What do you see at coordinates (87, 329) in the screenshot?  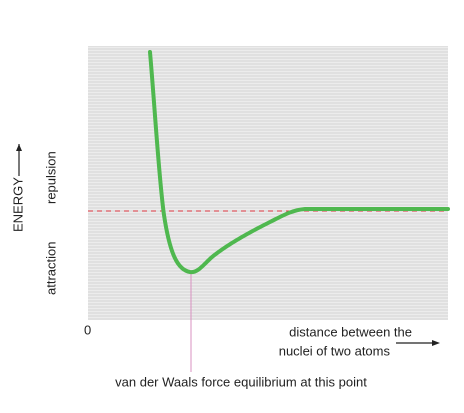 I see `origin-label: 0` at bounding box center [87, 329].